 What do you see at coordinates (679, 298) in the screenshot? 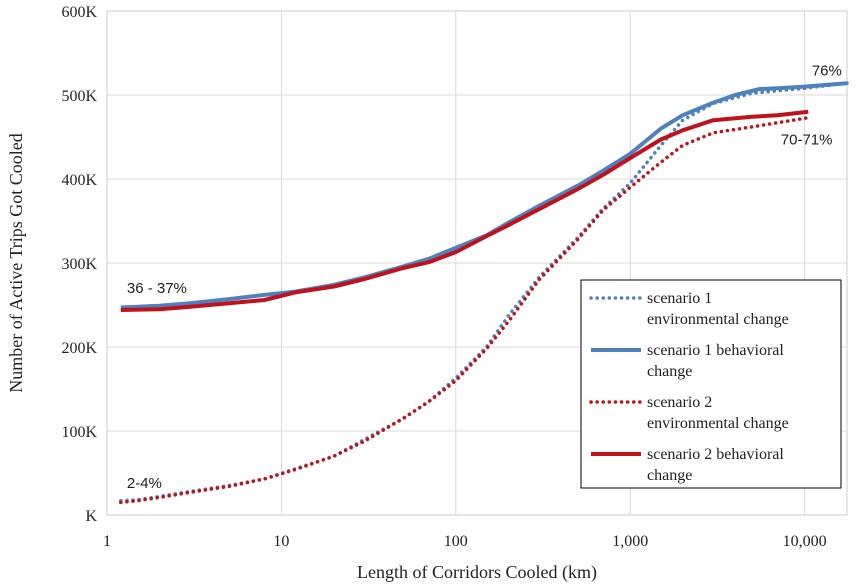
I see `legend-label-1: scenario 1` at bounding box center [679, 298].